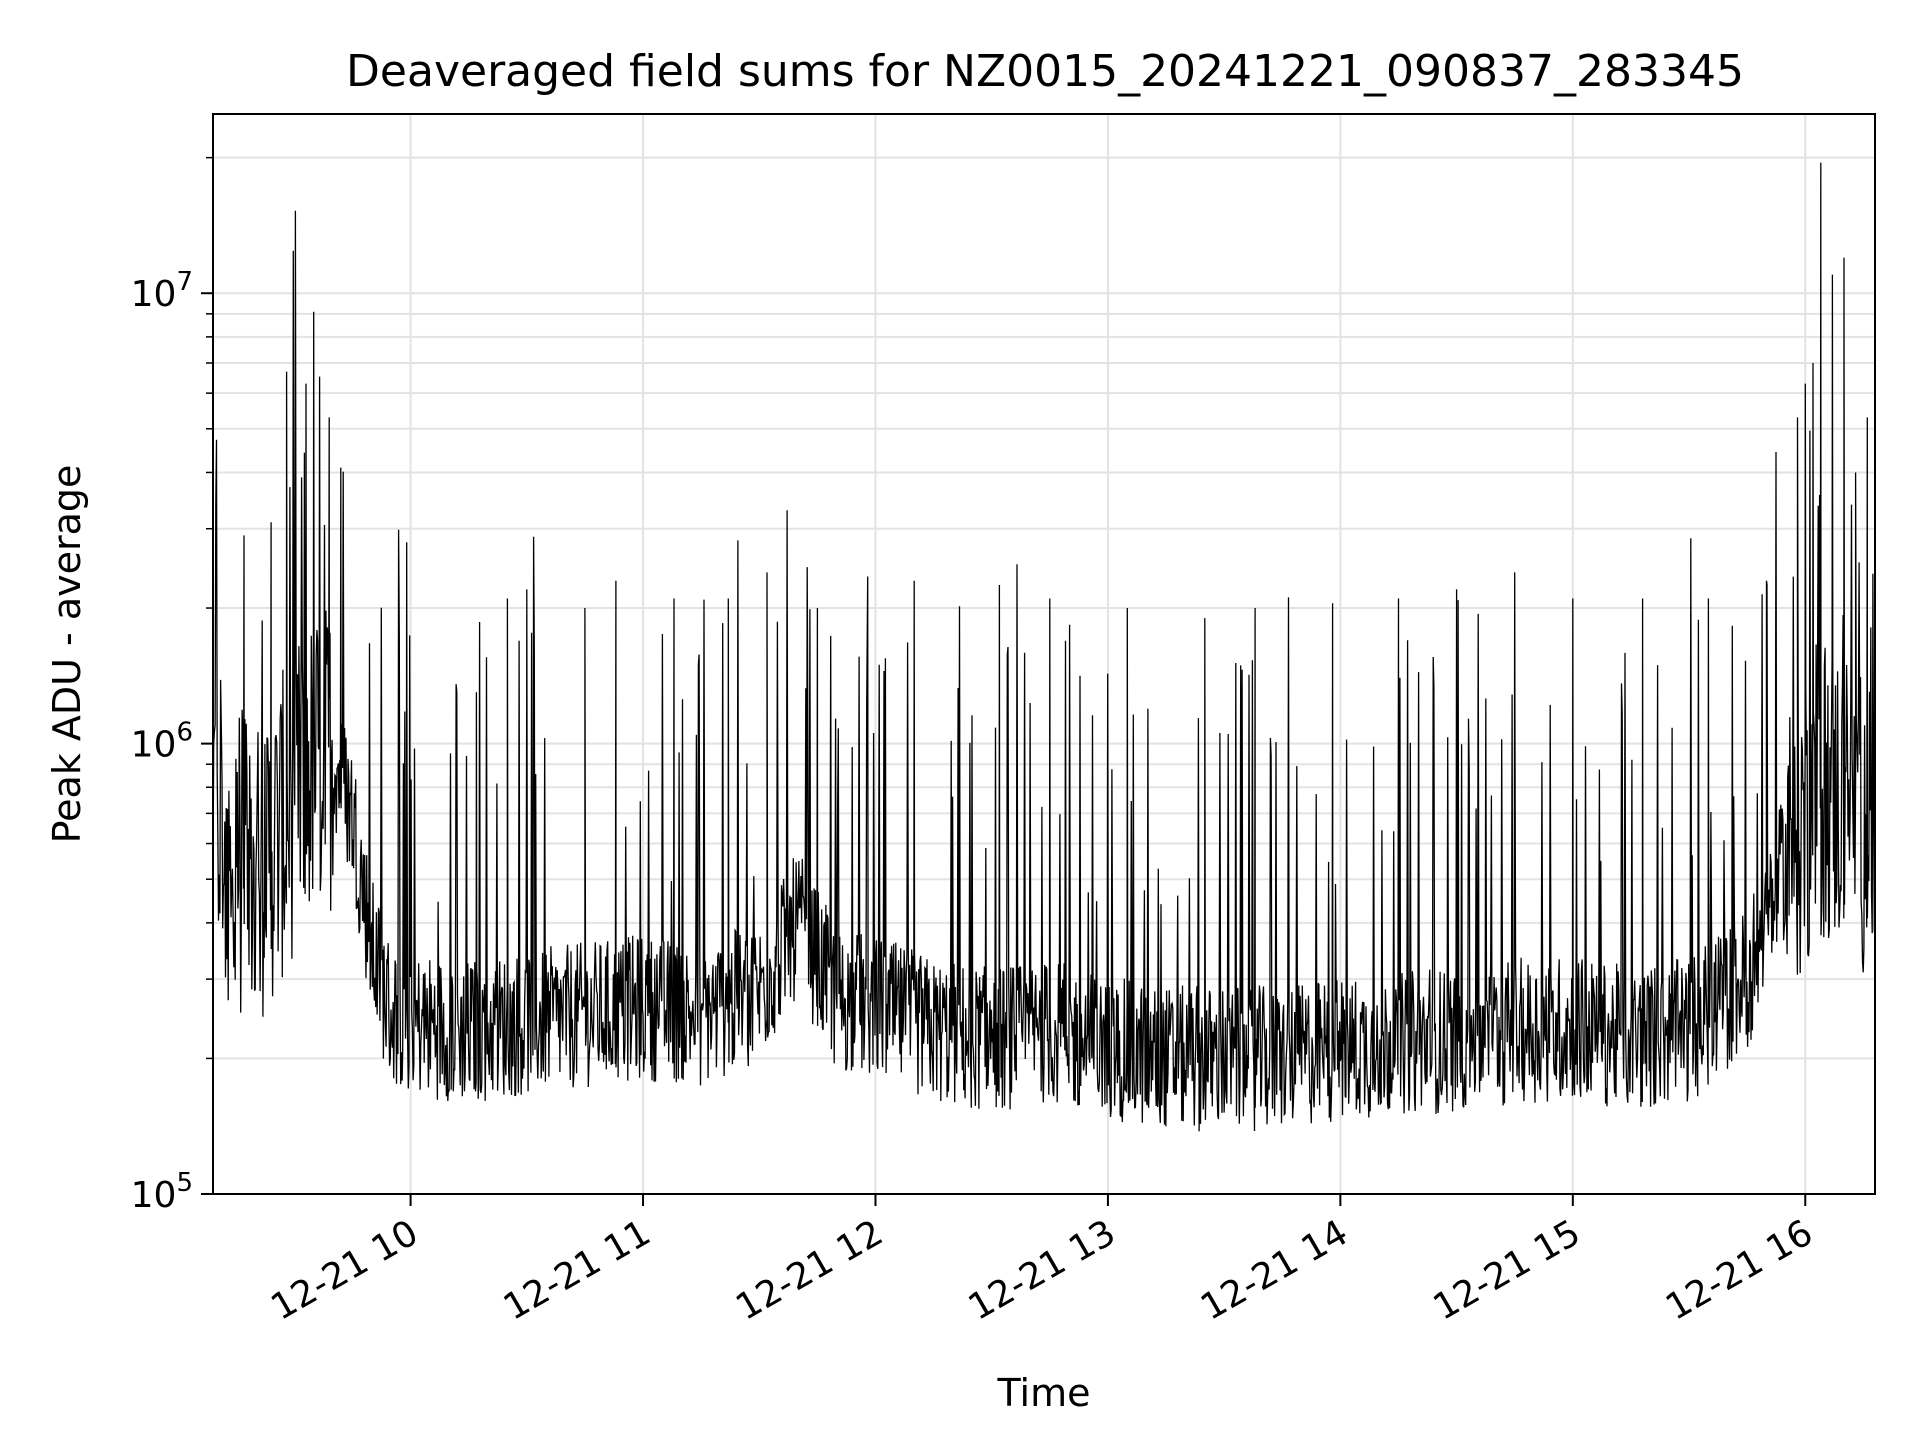 This screenshot has width=1920, height=1440. Describe the element at coordinates (162, 1192) in the screenshot. I see `y-tick-label: 10⁵` at that location.